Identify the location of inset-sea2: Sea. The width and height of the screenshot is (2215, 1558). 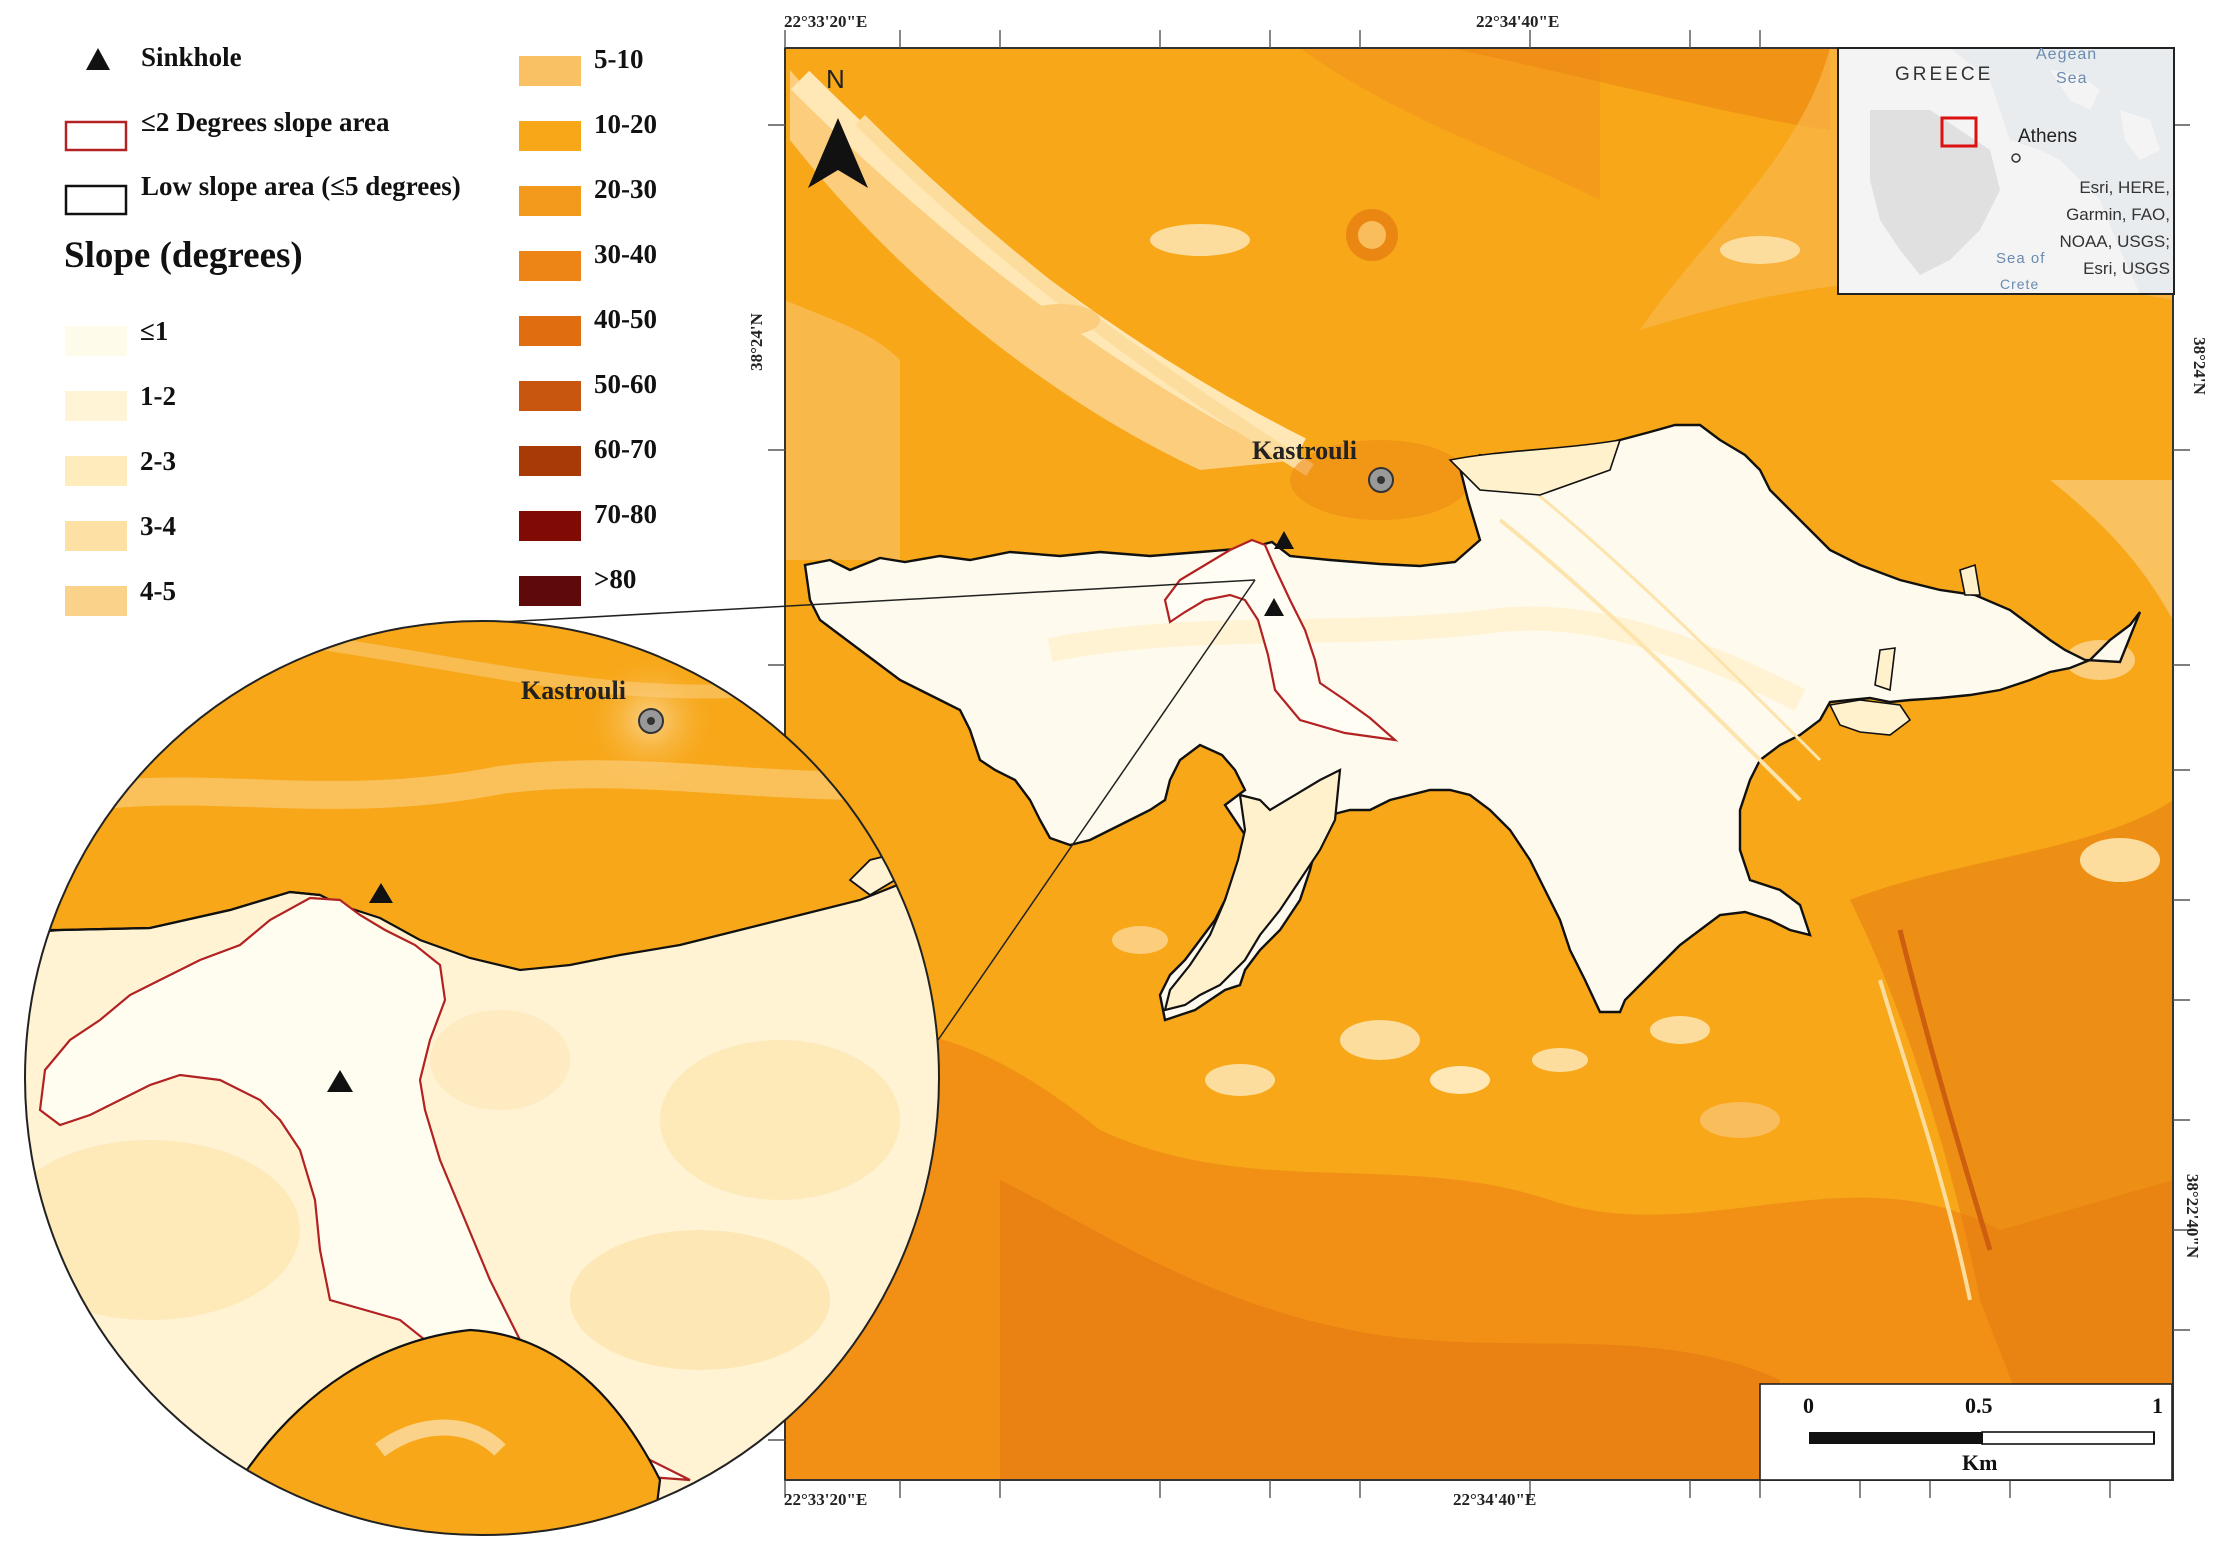
(2072, 78).